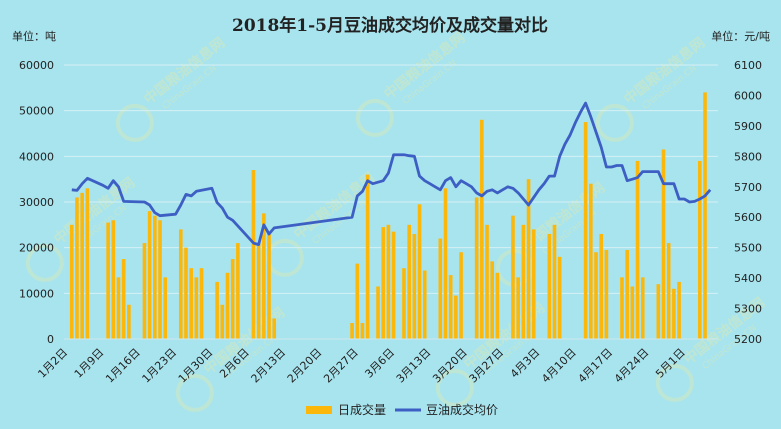 The height and width of the screenshot is (429, 781). What do you see at coordinates (36, 111) in the screenshot?
I see `y-left-tick-label: 50000` at bounding box center [36, 111].